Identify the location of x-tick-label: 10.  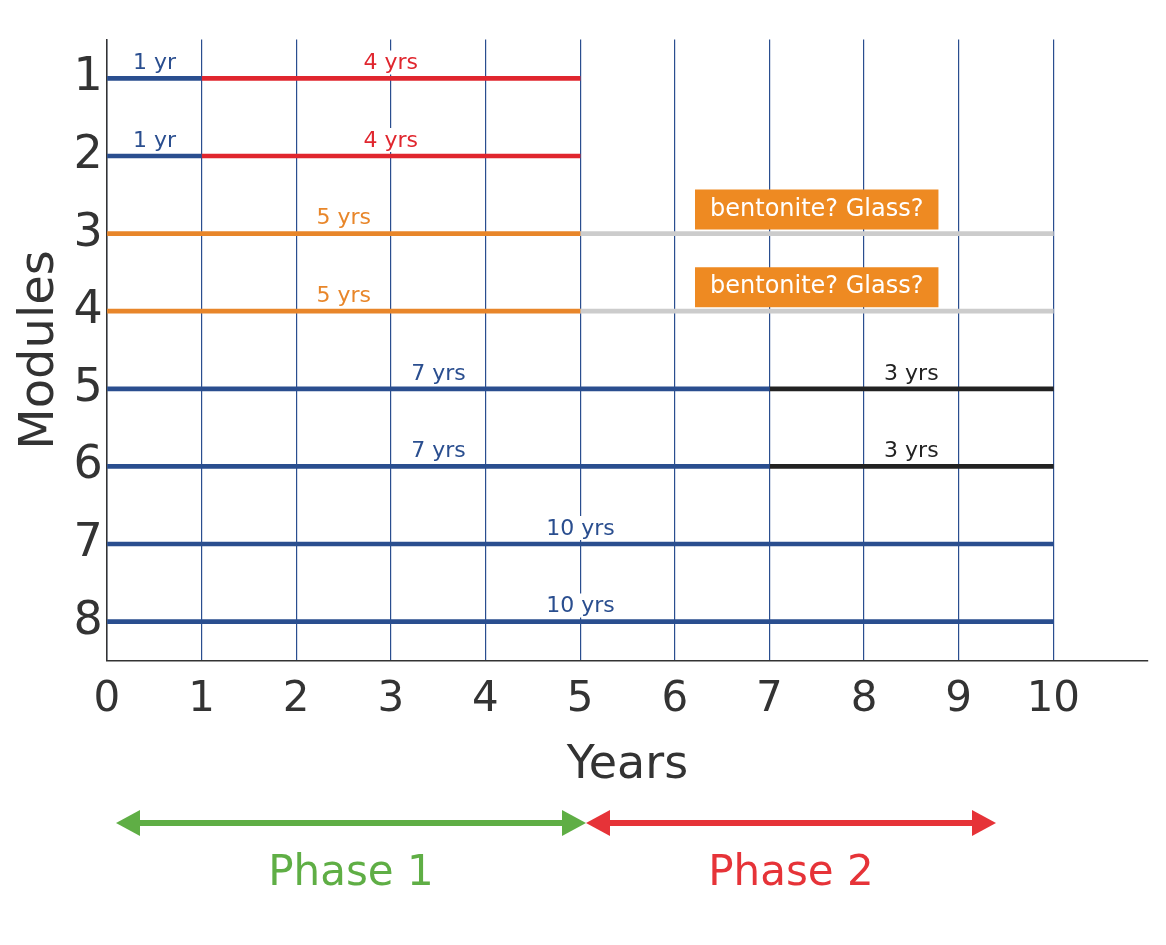
(1053, 696).